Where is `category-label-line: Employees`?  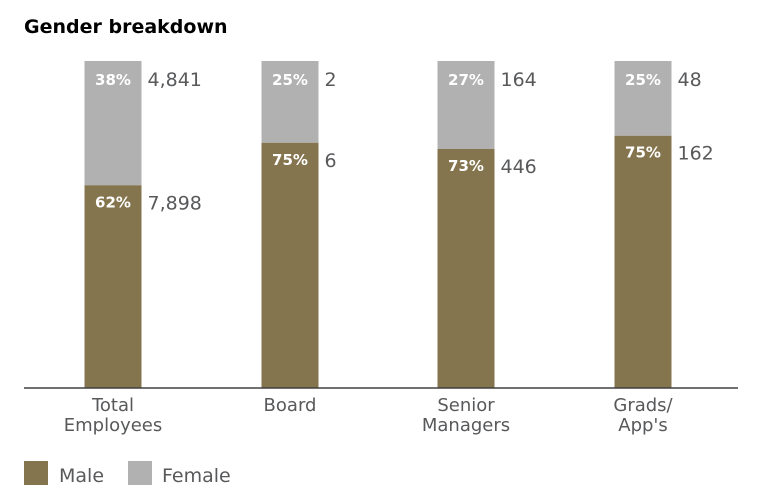 category-label-line: Employees is located at coordinates (113, 425).